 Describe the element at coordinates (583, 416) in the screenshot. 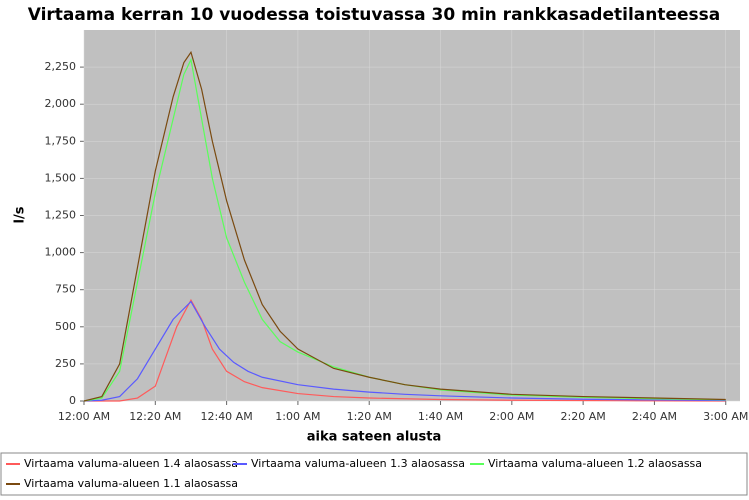

I see `x-tick-label: 2:20 AM` at that location.